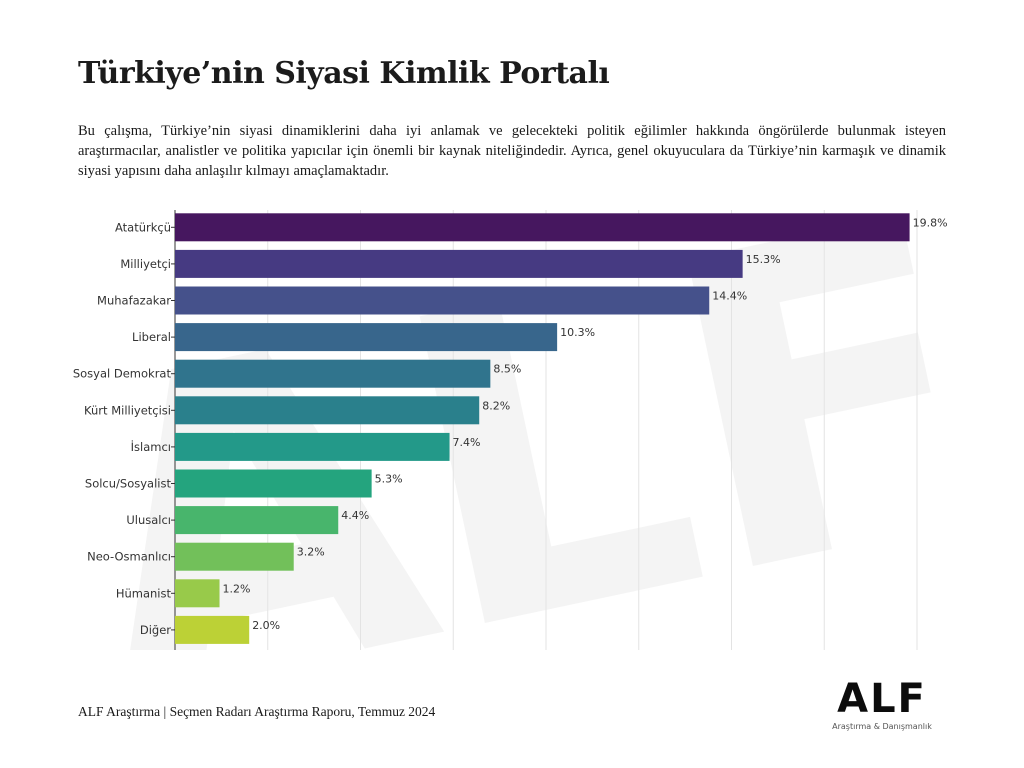 The height and width of the screenshot is (768, 1024). I want to click on data-label: 14.4%, so click(729, 296).